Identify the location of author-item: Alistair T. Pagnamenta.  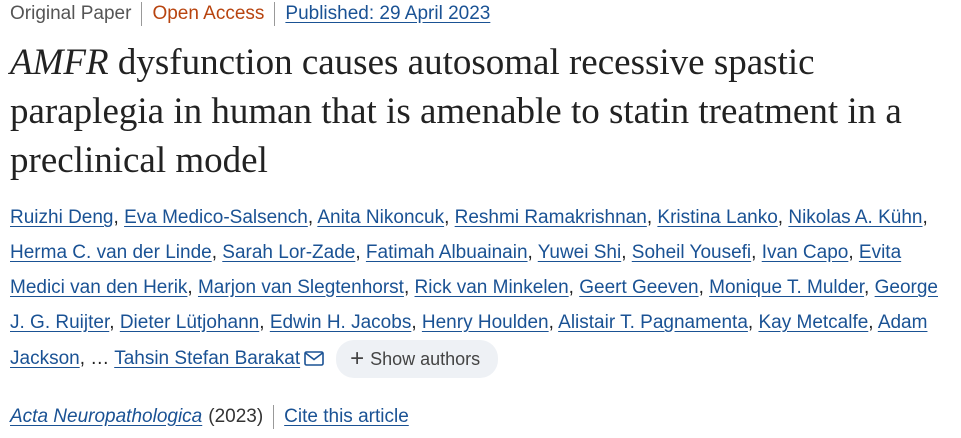
(653, 322).